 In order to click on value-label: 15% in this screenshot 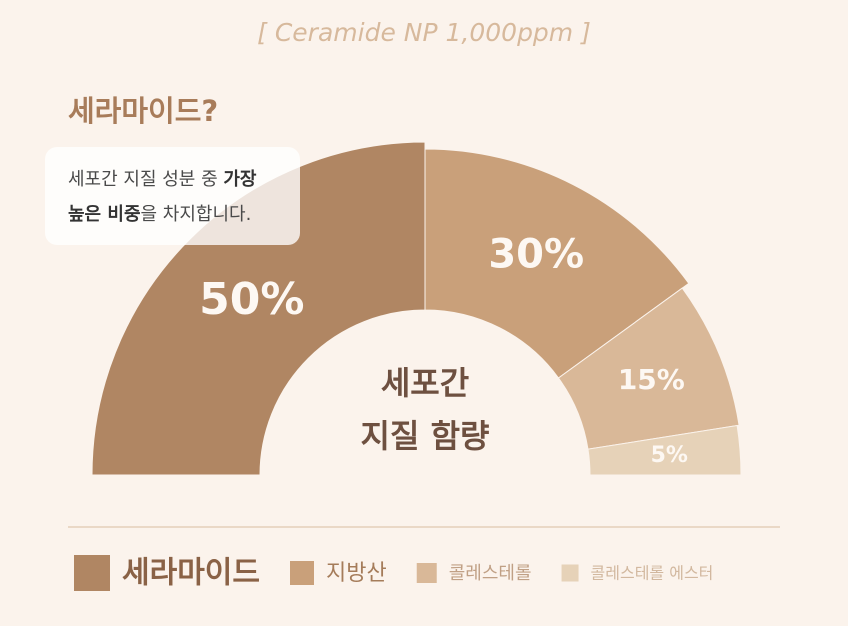, I will do `click(651, 379)`.